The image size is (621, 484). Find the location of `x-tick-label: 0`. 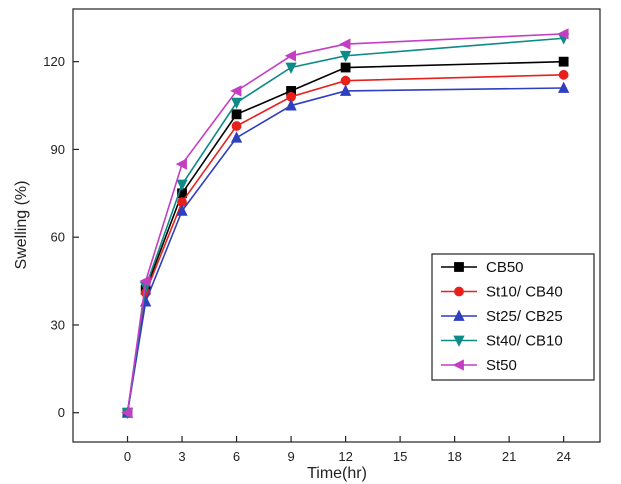

x-tick-label: 0 is located at coordinates (127, 456).